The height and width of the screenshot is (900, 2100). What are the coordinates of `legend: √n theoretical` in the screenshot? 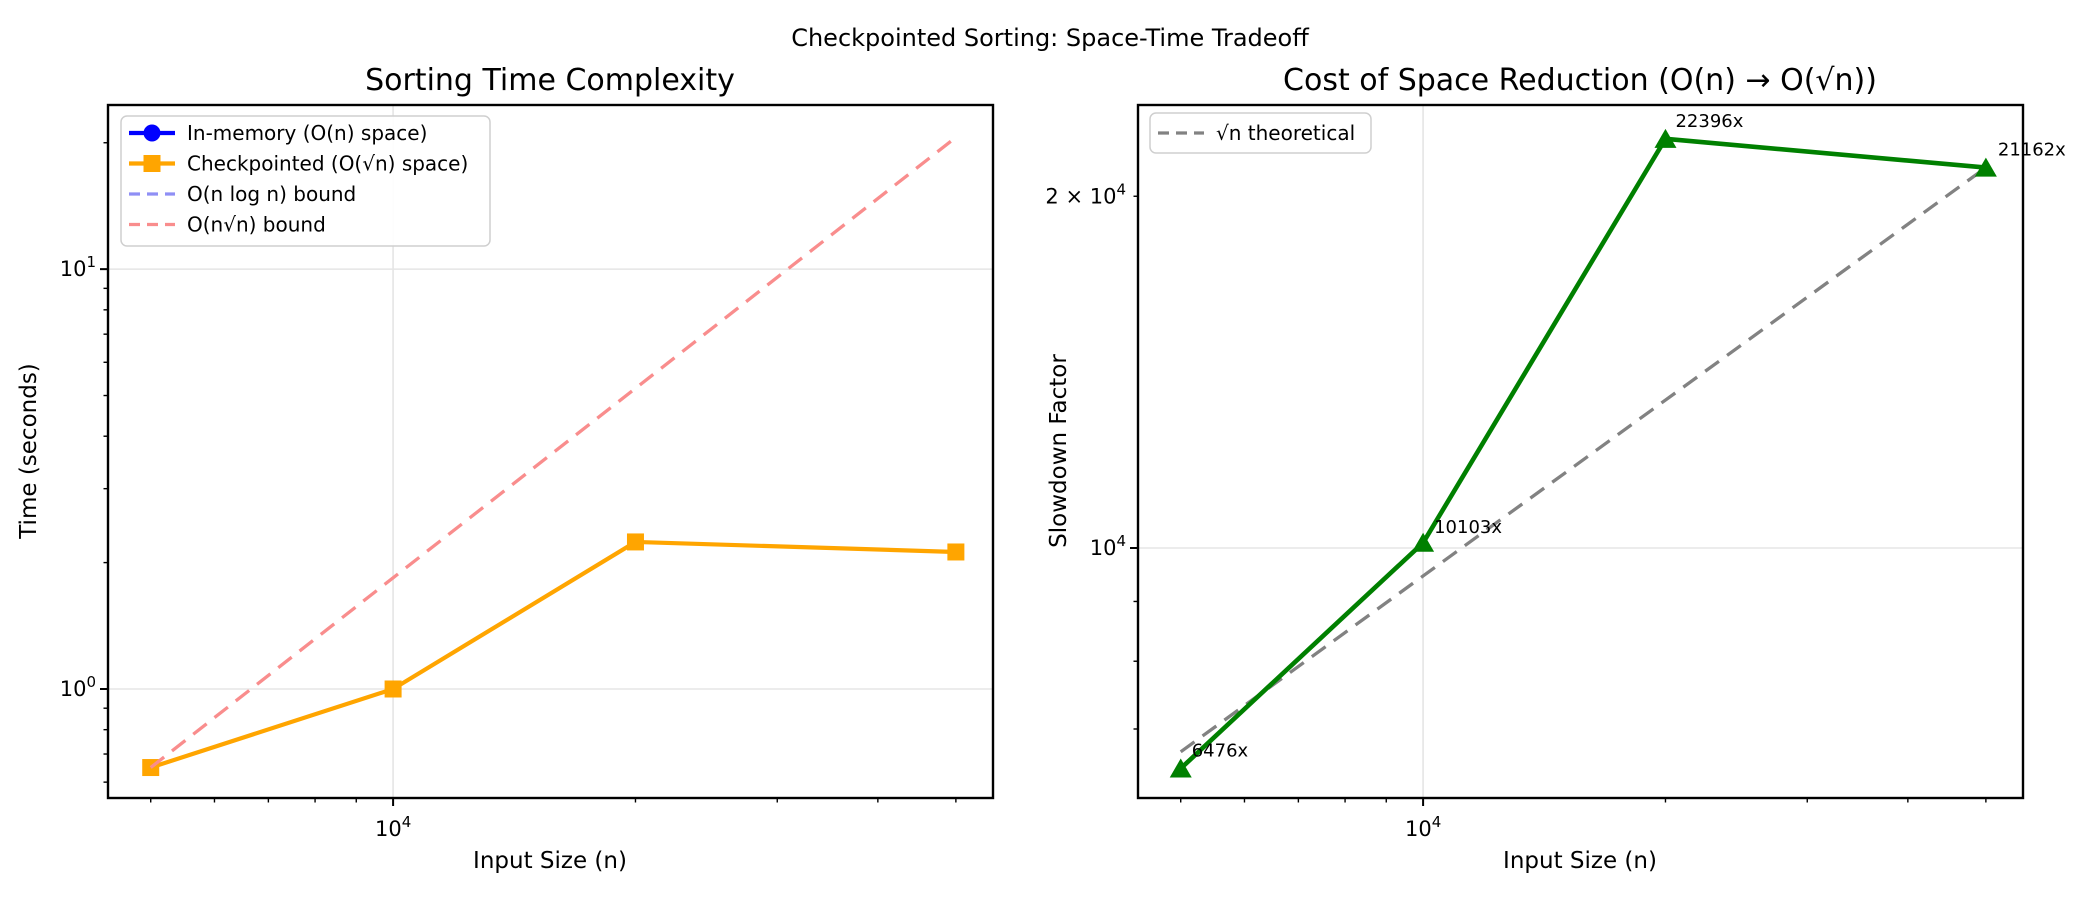 It's located at (1260, 133).